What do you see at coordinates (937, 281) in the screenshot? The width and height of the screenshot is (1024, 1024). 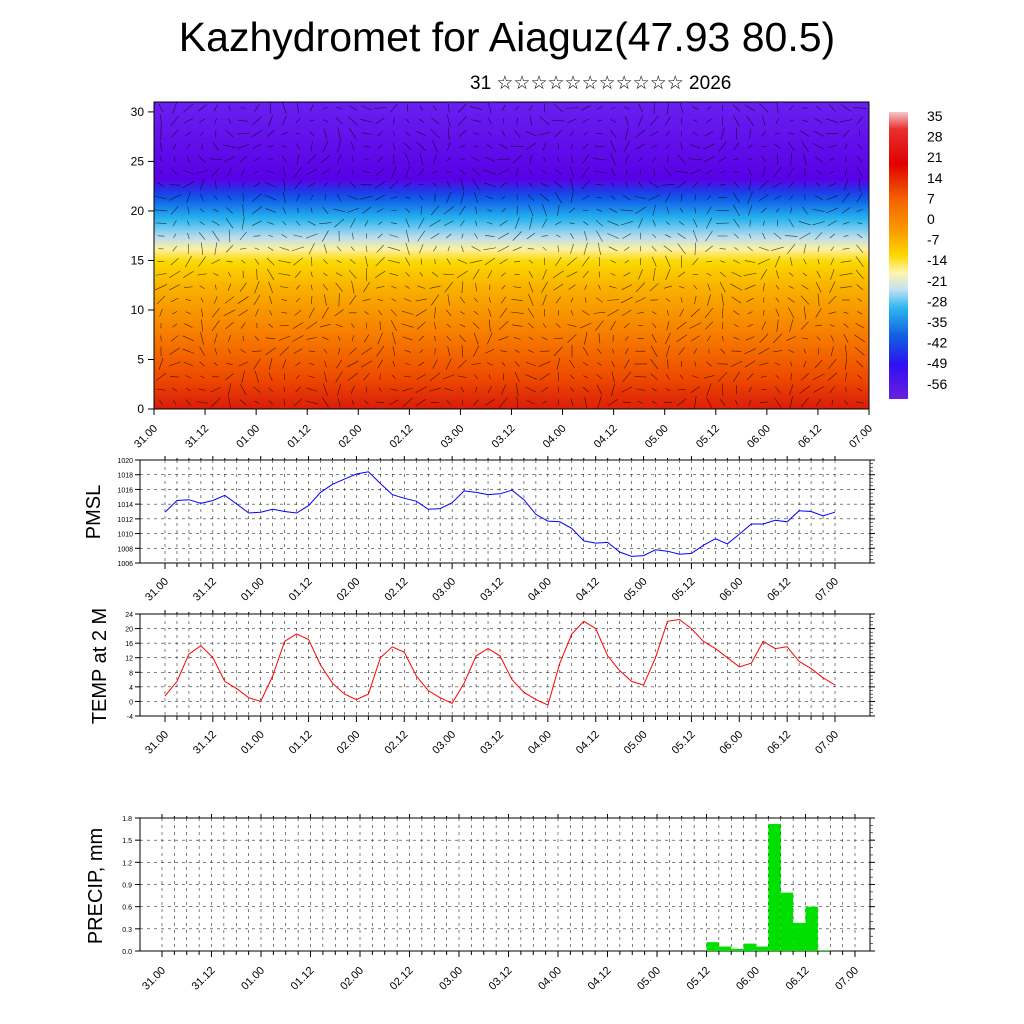 I see `colorbar-label: -21` at bounding box center [937, 281].